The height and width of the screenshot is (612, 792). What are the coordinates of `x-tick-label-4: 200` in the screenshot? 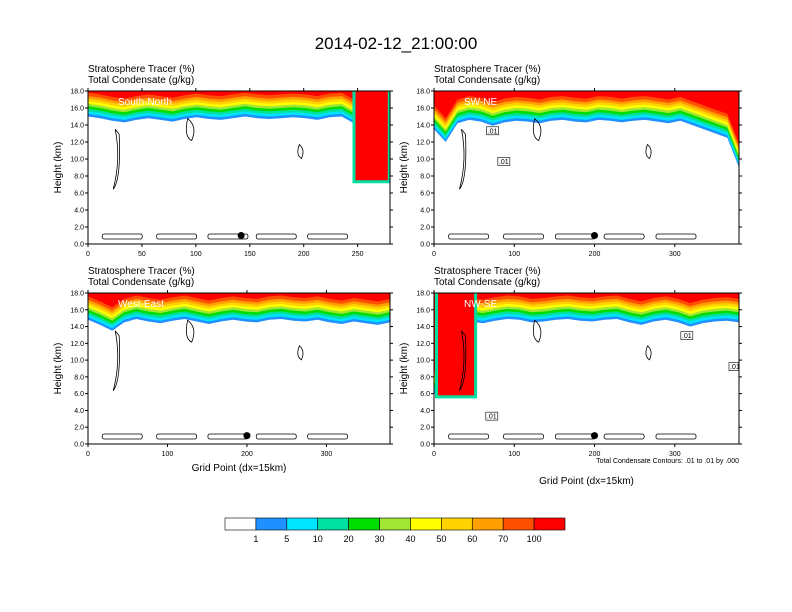 It's located at (304, 254).